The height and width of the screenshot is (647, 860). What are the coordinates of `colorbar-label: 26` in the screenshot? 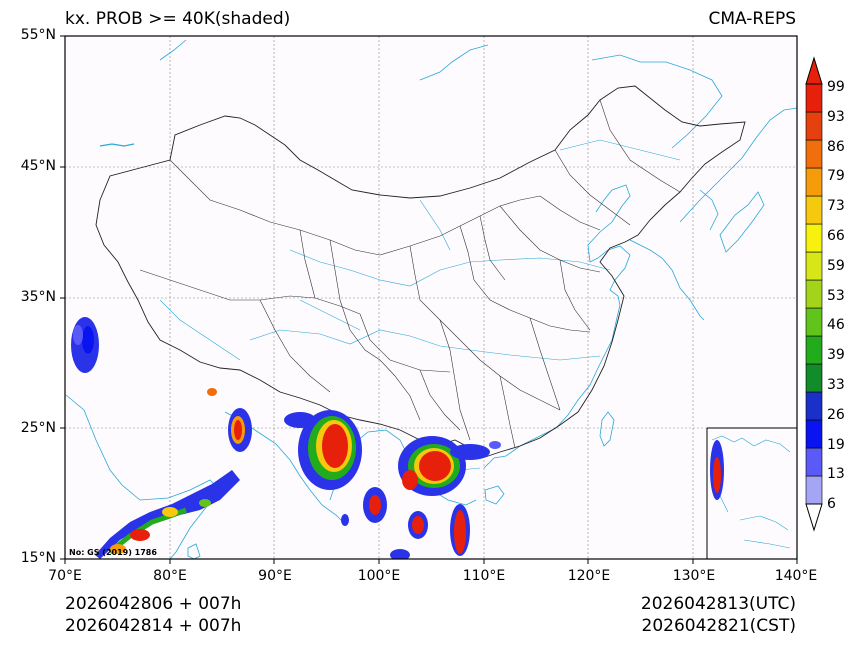 It's located at (836, 415).